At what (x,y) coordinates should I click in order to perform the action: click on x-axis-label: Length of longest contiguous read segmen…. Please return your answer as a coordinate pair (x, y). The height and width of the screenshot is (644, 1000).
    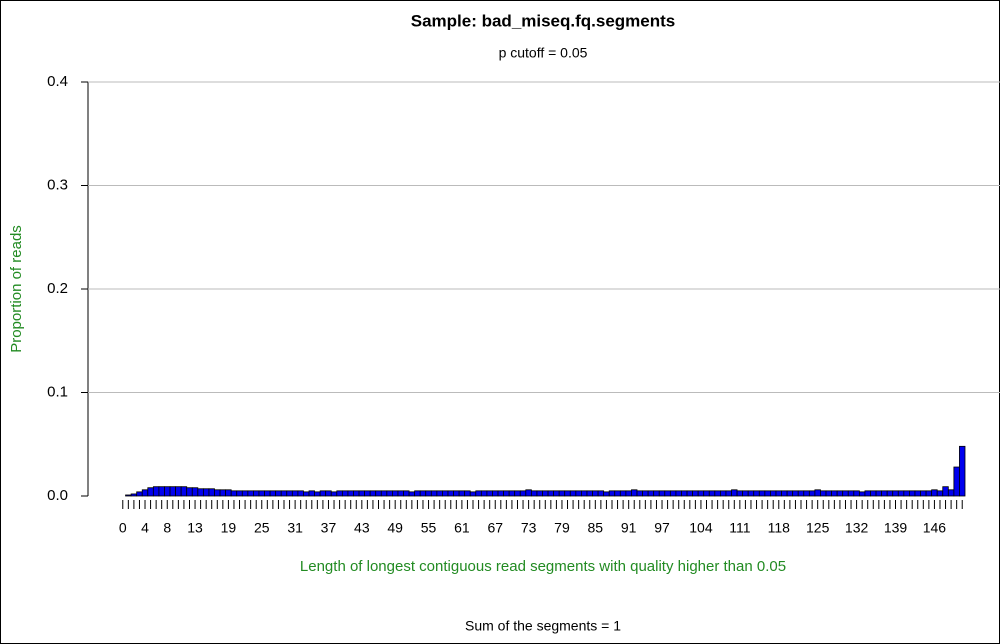
    Looking at the image, I should click on (543, 566).